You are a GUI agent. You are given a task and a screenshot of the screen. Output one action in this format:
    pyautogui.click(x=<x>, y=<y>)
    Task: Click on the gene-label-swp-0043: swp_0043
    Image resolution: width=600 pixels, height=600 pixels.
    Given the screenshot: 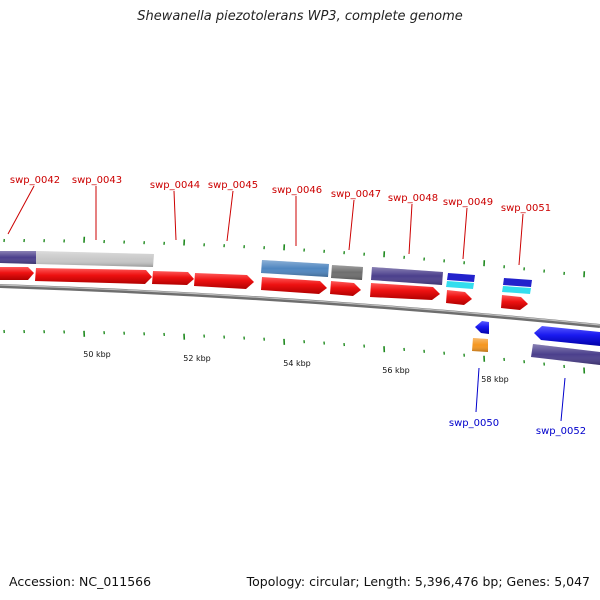 What is the action you would take?
    pyautogui.click(x=97, y=180)
    